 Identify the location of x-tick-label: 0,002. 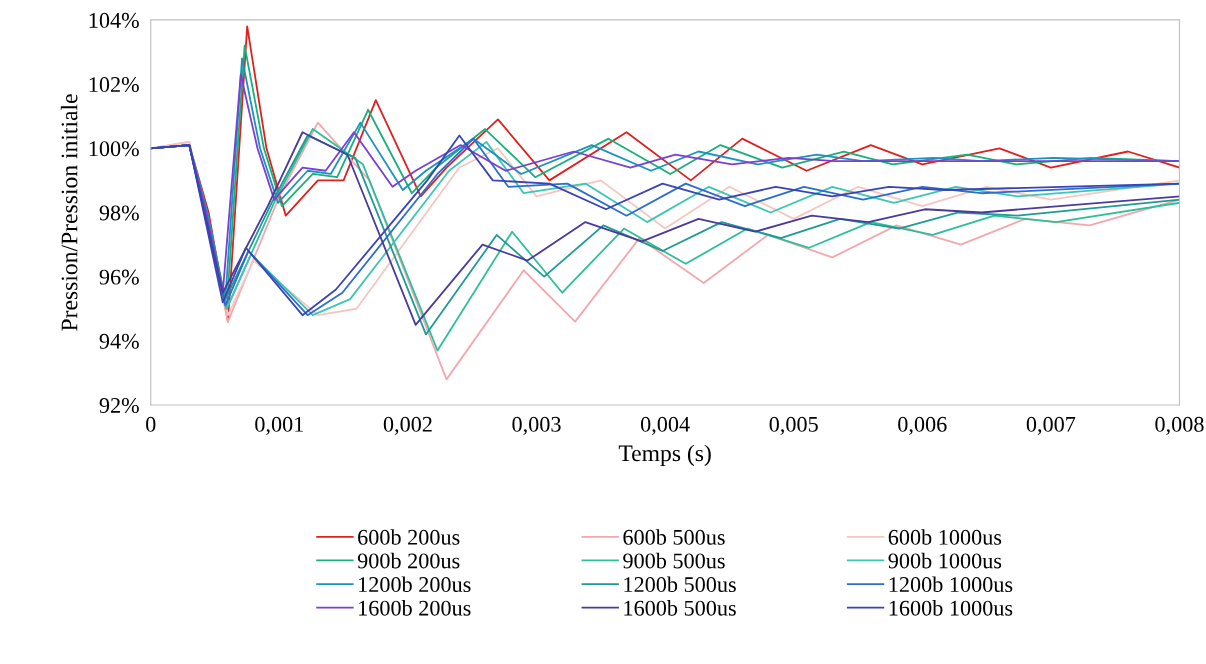
(407, 425).